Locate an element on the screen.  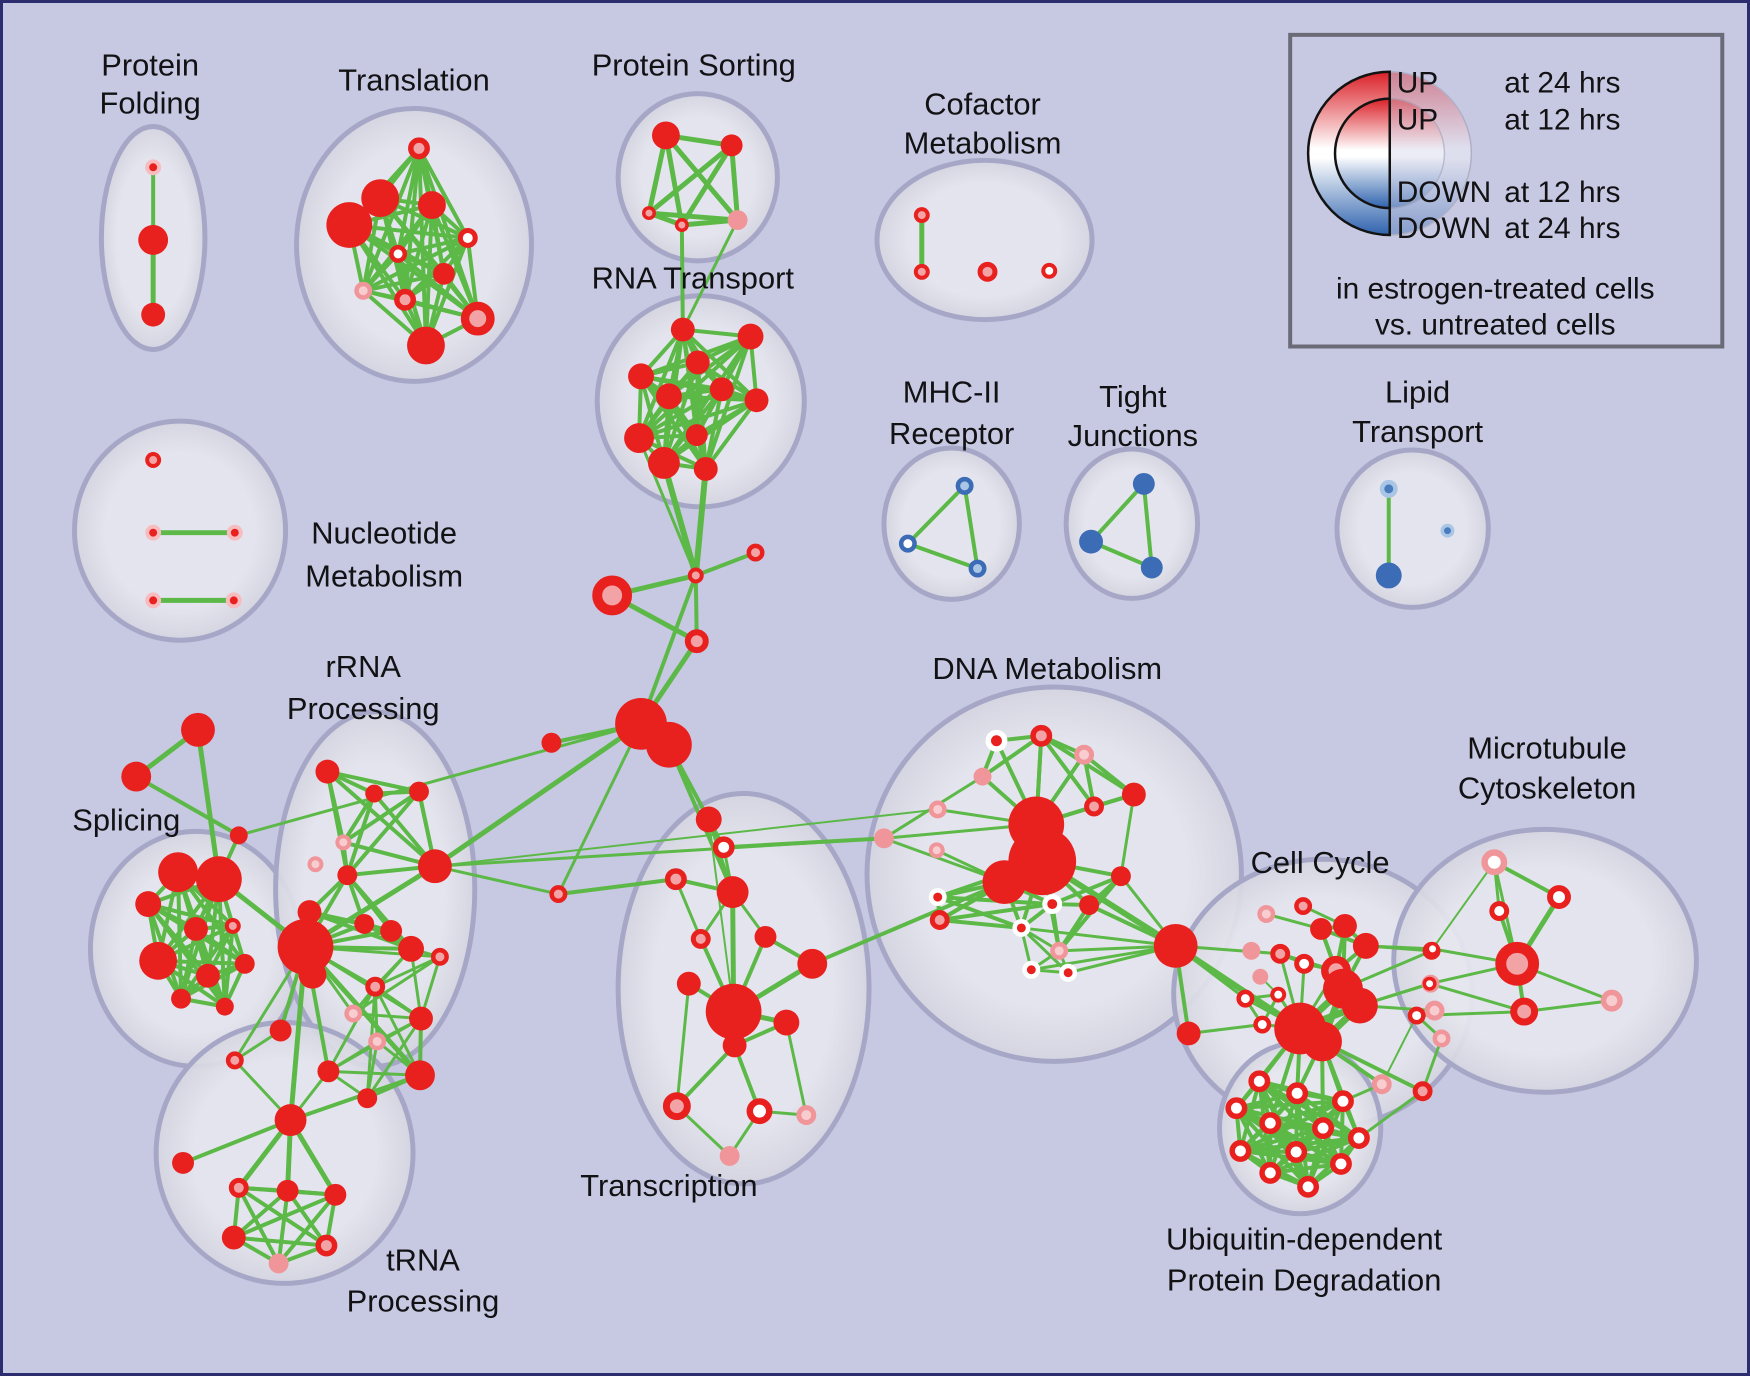
cluster-label: Tight Junctions is located at coordinates (1133, 416).